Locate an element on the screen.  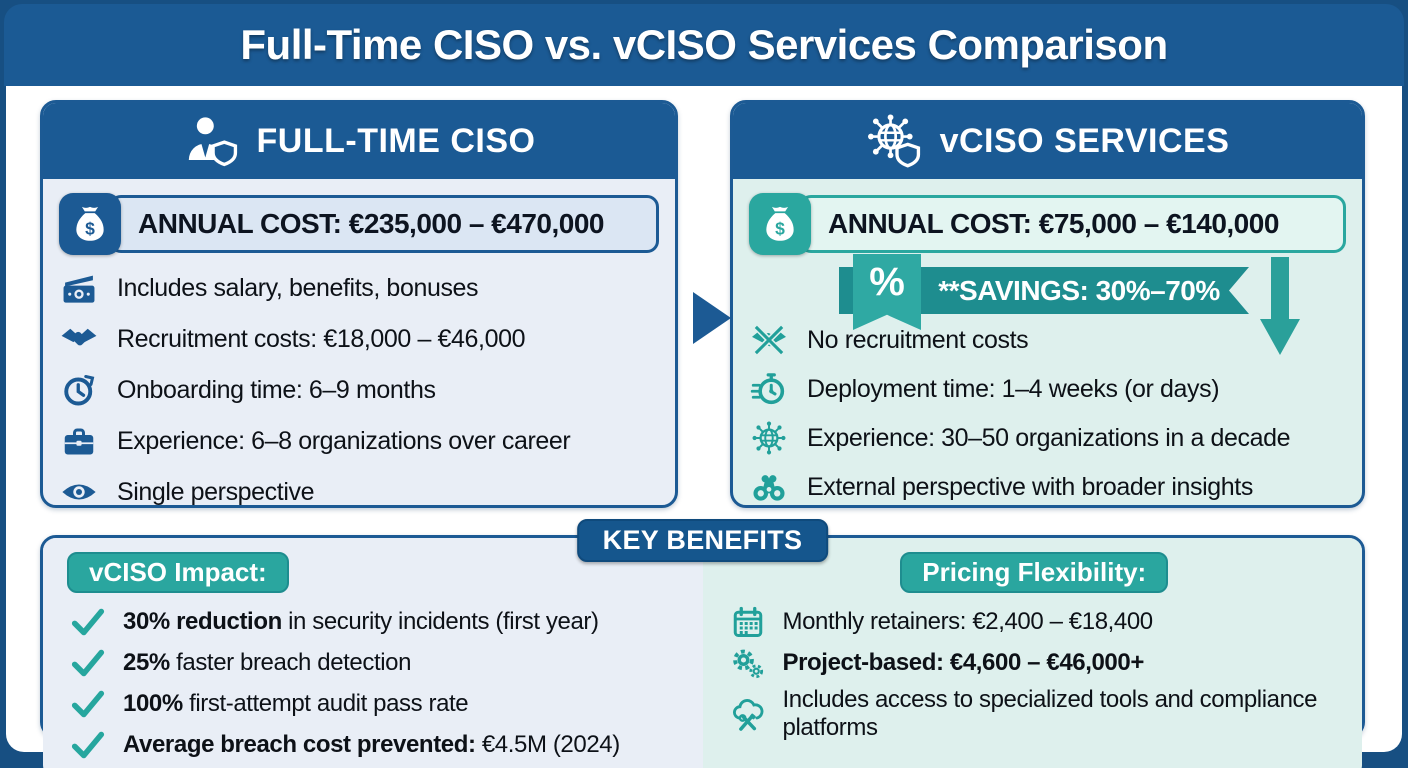
vciso-impact-title: vCISO Impact: is located at coordinates (178, 572).